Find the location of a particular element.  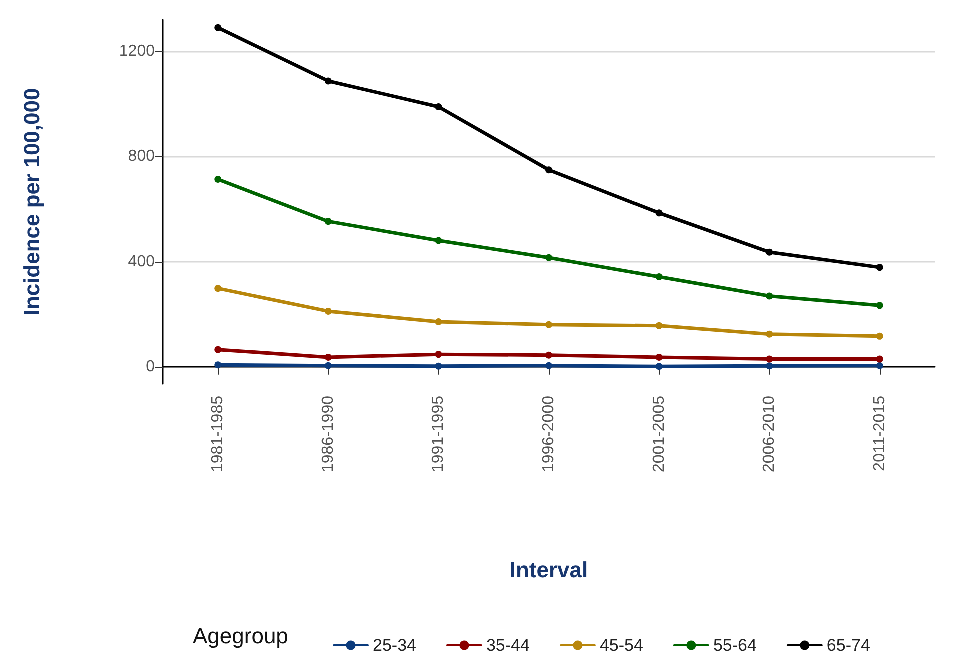

y-tick-label: 0 is located at coordinates (151, 367).